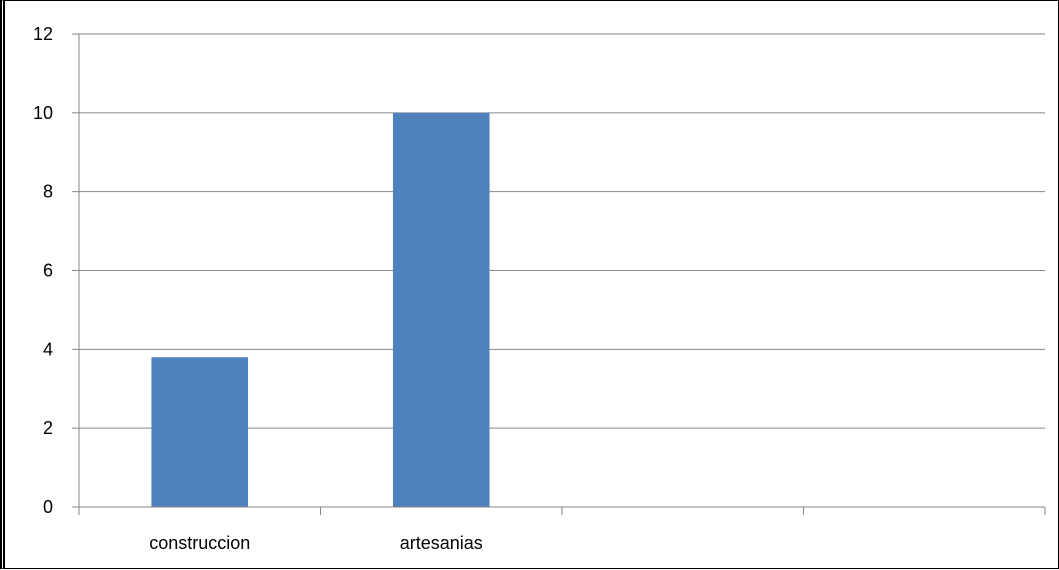 The width and height of the screenshot is (1059, 570). I want to click on x-tick-label-construccion: construccion, so click(199, 543).